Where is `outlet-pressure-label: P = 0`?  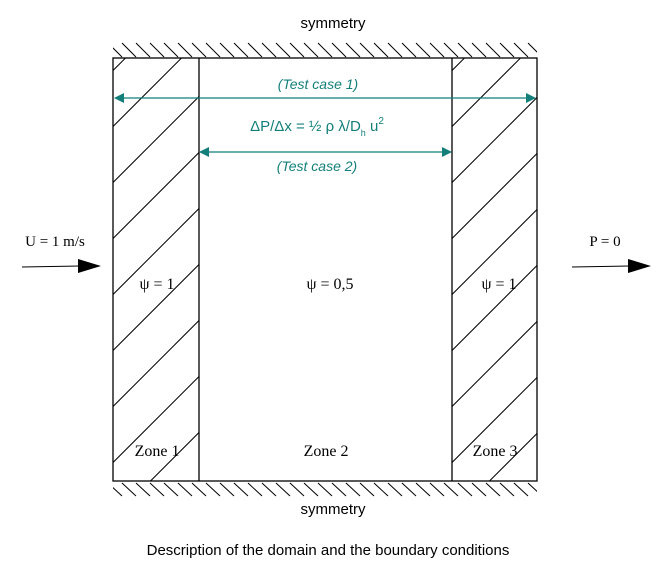
outlet-pressure-label: P = 0 is located at coordinates (604, 242).